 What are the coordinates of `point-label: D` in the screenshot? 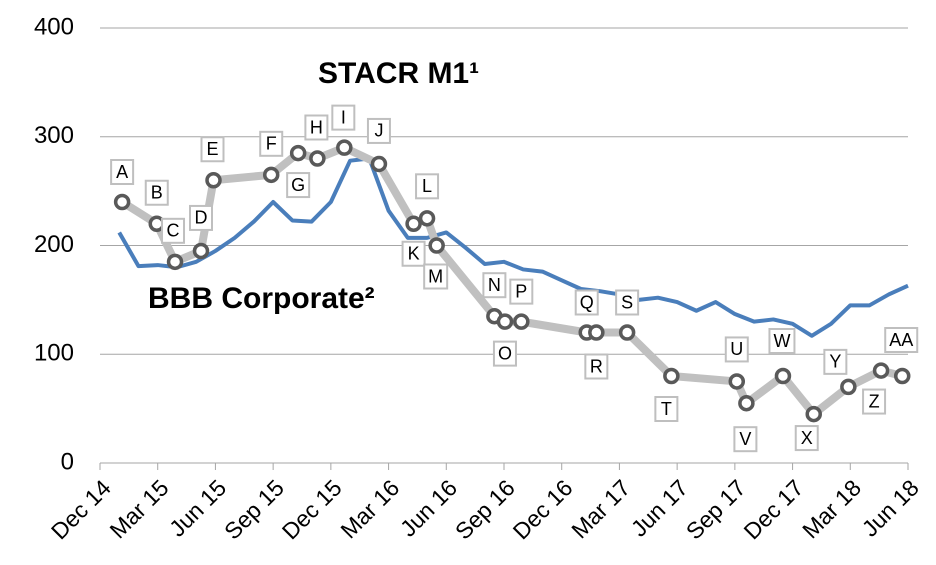 It's located at (201, 217).